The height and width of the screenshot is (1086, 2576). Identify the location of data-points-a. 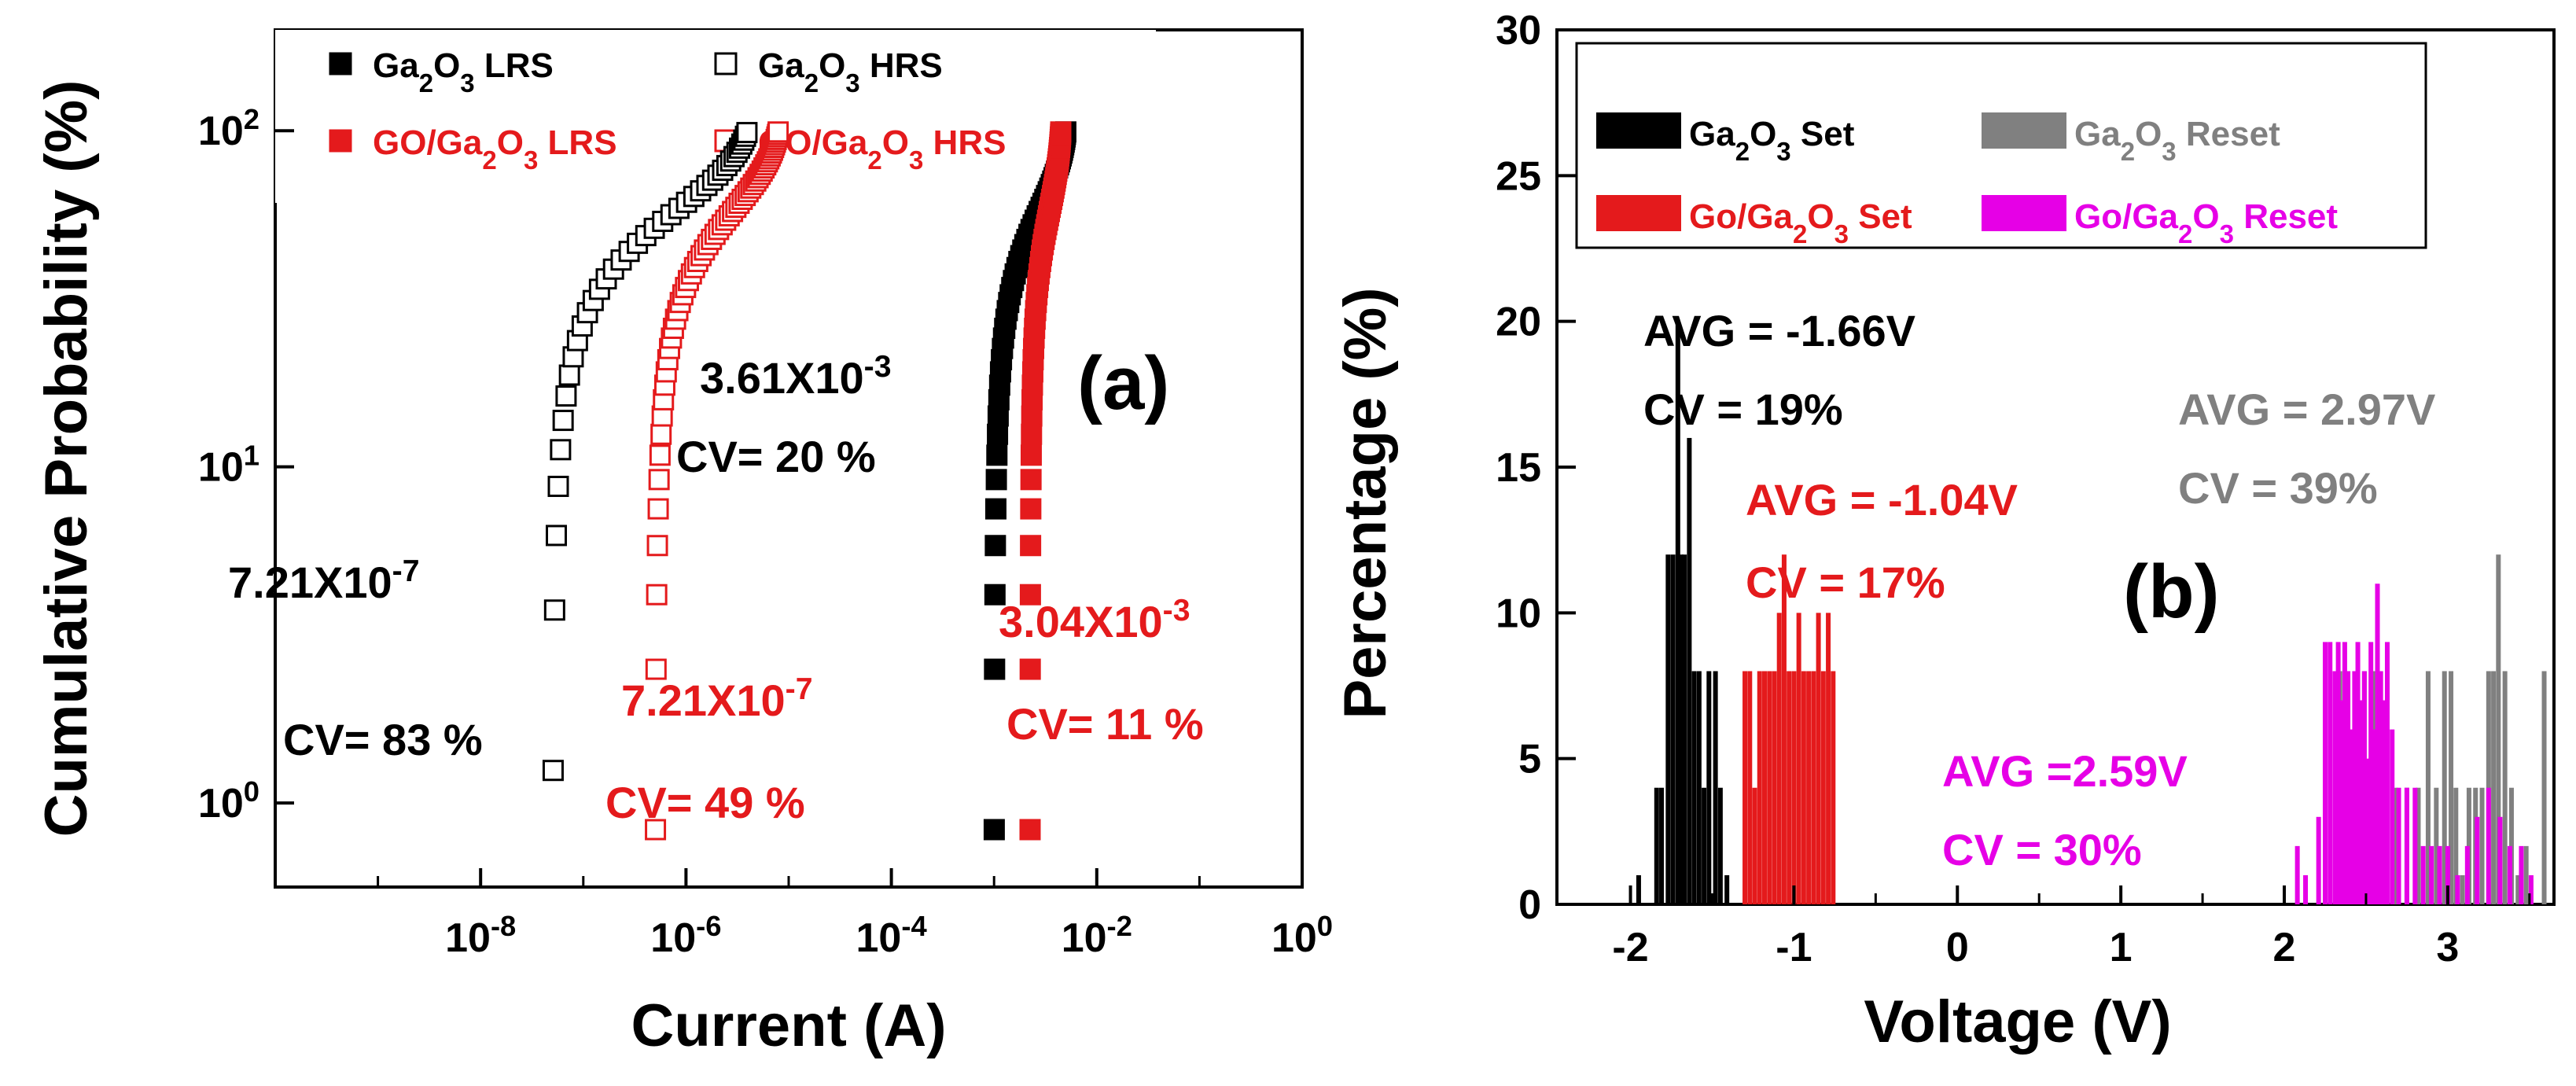
(809, 481).